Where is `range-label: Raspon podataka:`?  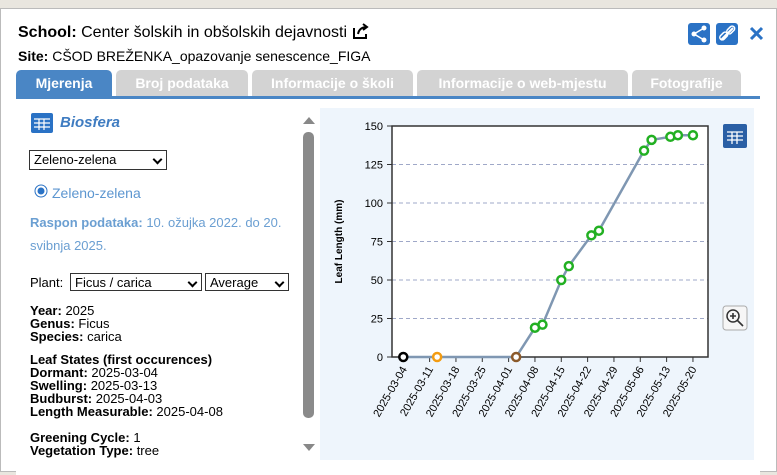
range-label: Raspon podataka: is located at coordinates (86, 222).